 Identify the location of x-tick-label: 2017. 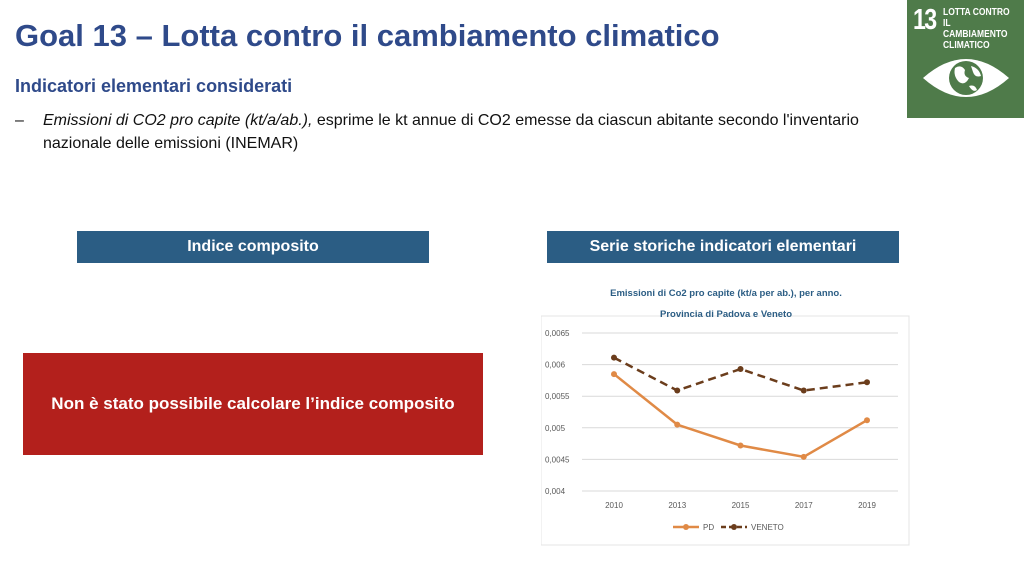
(804, 505).